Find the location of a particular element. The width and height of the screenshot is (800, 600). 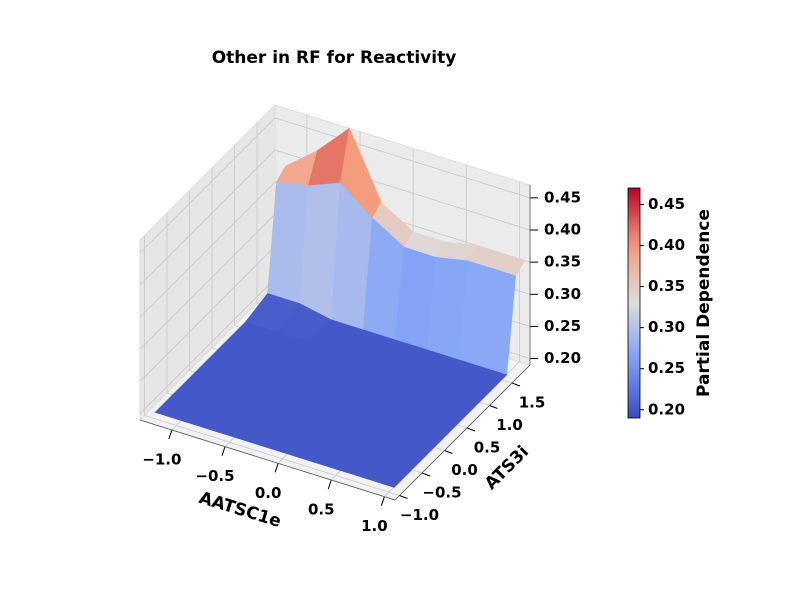

z-tick-label: 0.30 is located at coordinates (562, 294).